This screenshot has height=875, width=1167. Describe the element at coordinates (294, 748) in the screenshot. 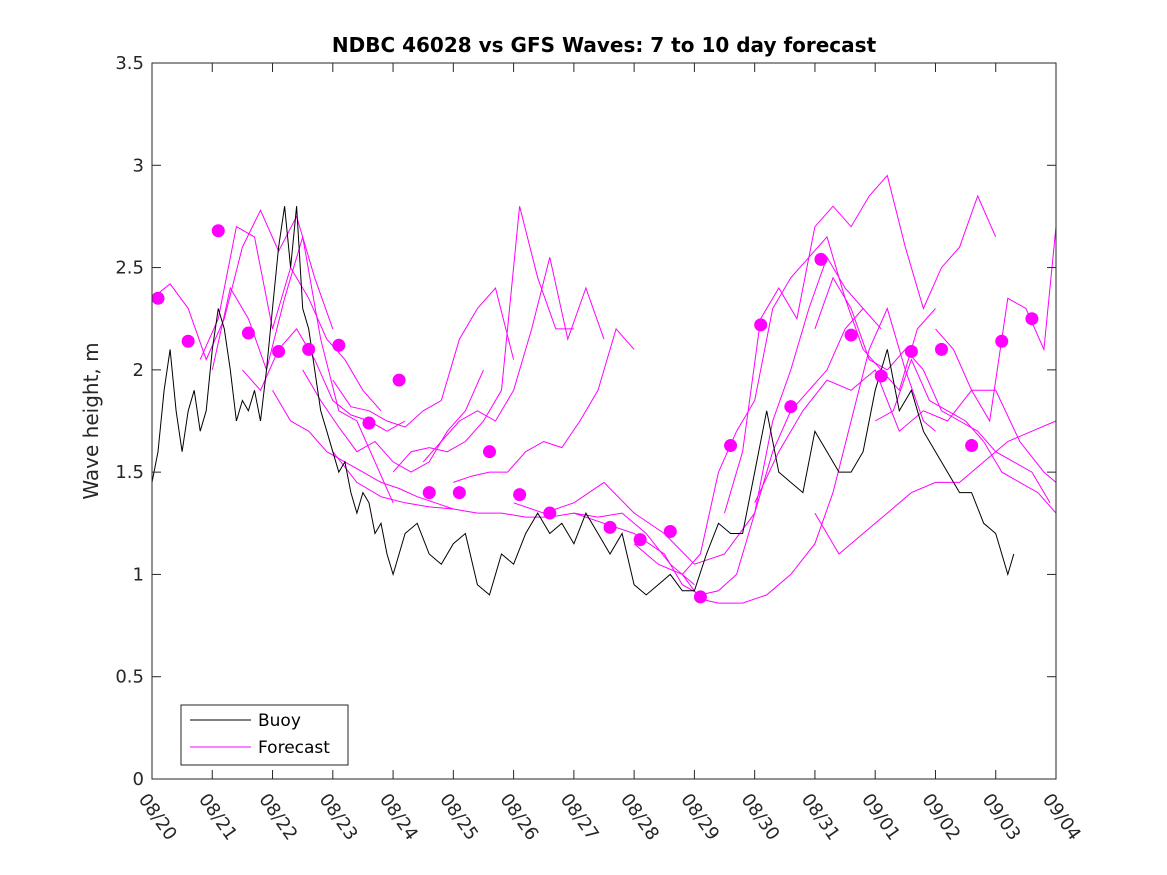

I see `legend-forecast-label: Forecast` at that location.